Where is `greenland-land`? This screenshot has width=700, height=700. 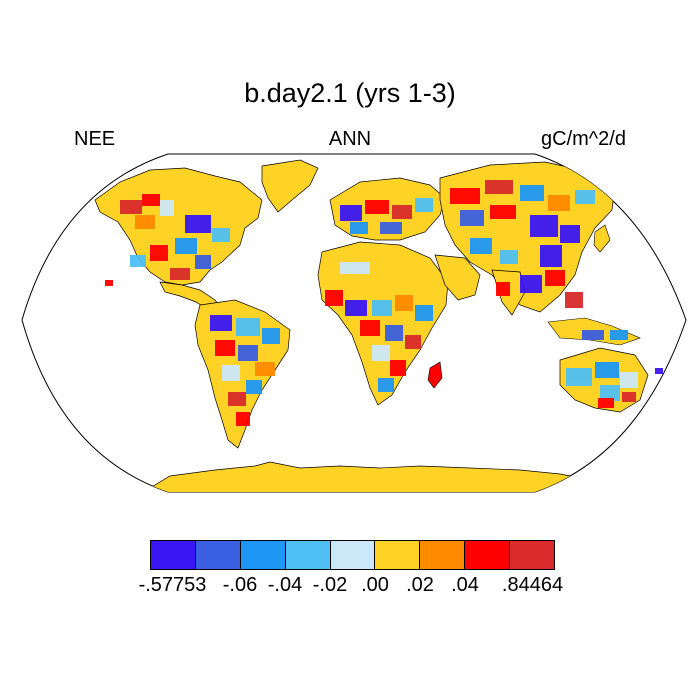
greenland-land is located at coordinates (290, 186).